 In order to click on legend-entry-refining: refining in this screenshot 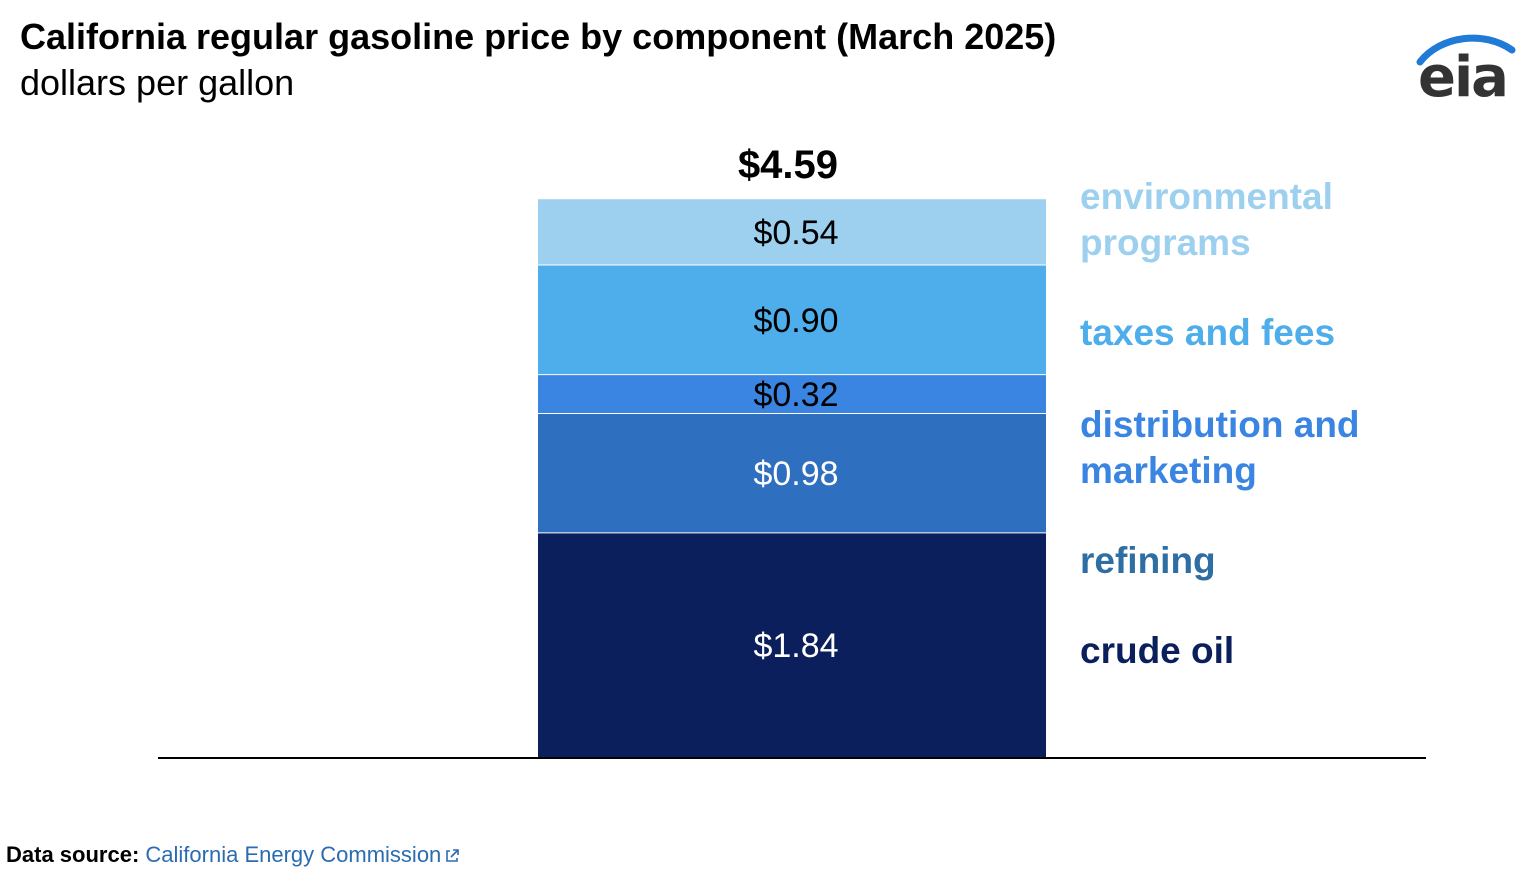, I will do `click(1148, 560)`.